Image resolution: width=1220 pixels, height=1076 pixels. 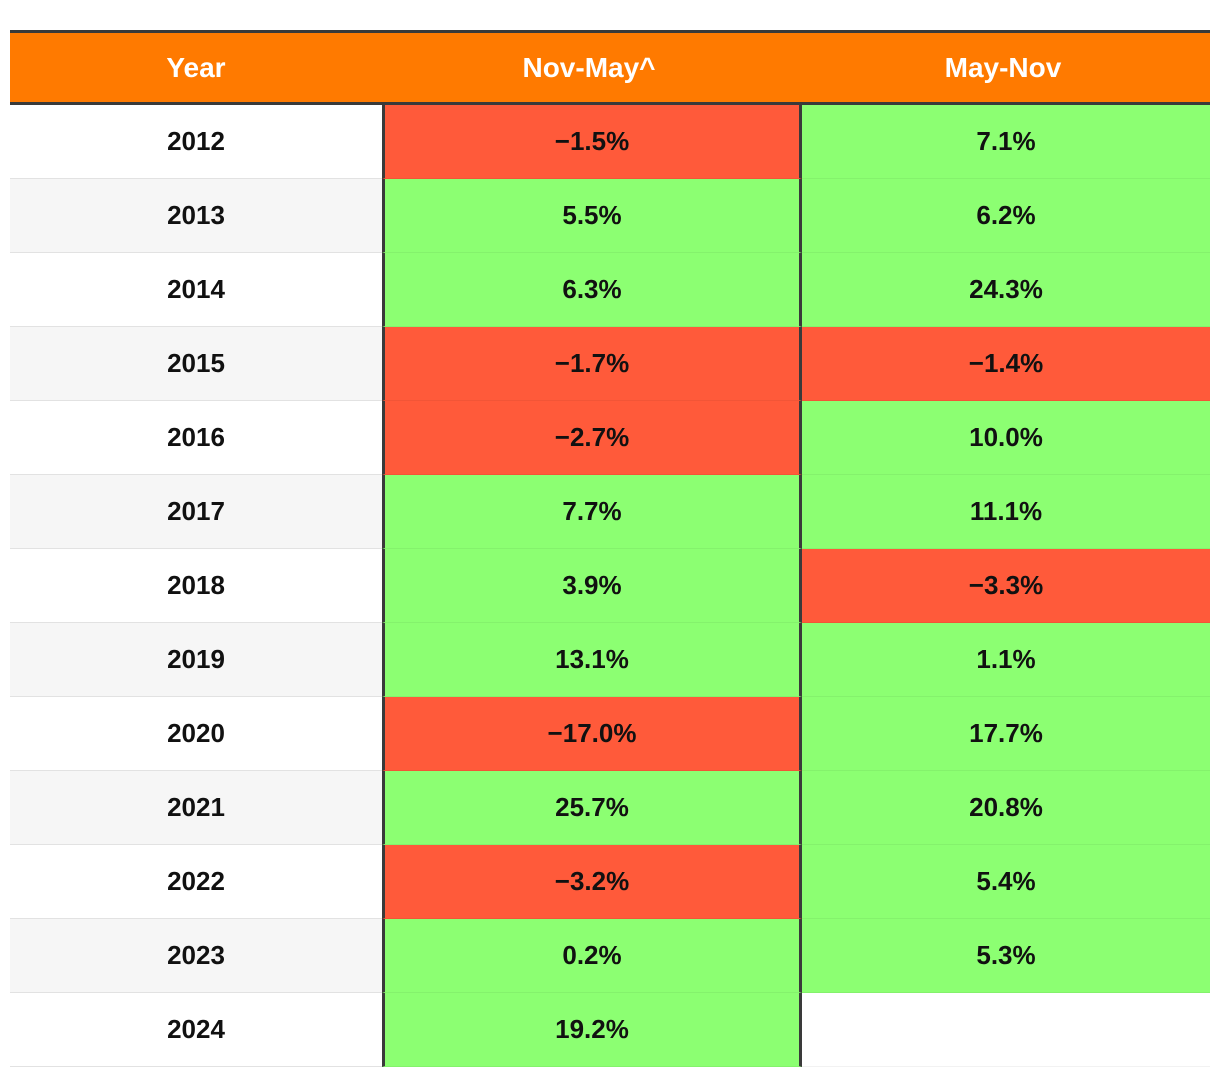 What do you see at coordinates (1006, 586) in the screenshot?
I see `may-nov-cell: −3.3%` at bounding box center [1006, 586].